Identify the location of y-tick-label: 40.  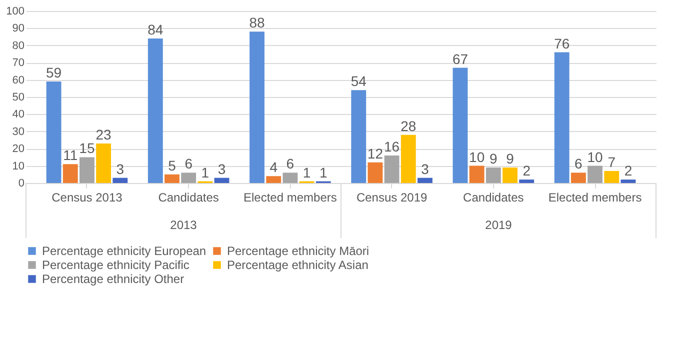
(18, 114).